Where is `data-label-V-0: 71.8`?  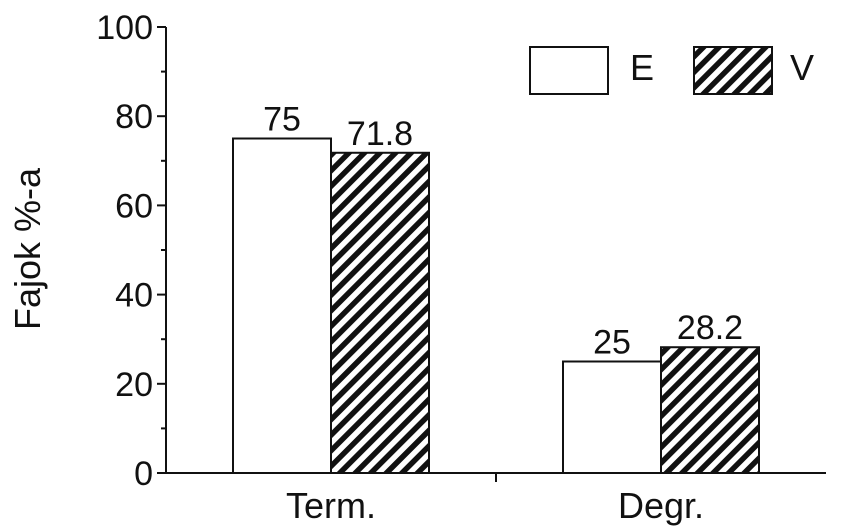
data-label-V-0: 71.8 is located at coordinates (380, 134).